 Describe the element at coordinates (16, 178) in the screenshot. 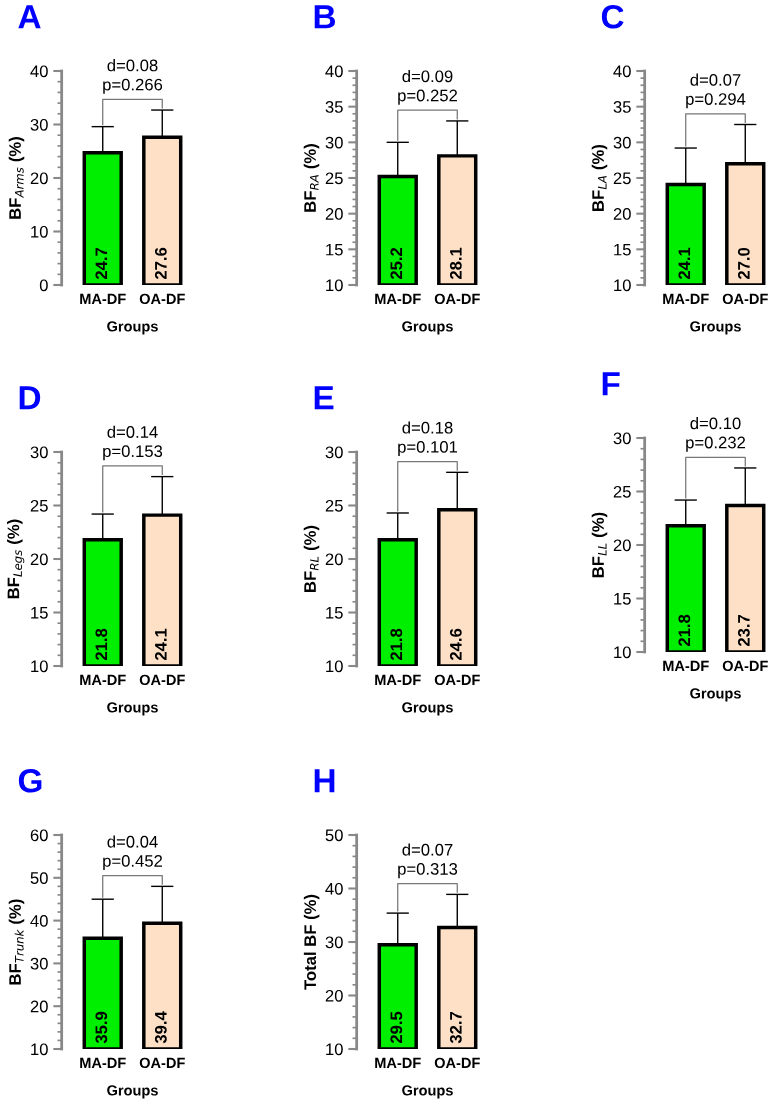

I see `y-axis-title: BF$_{Arms}$ (%)` at that location.